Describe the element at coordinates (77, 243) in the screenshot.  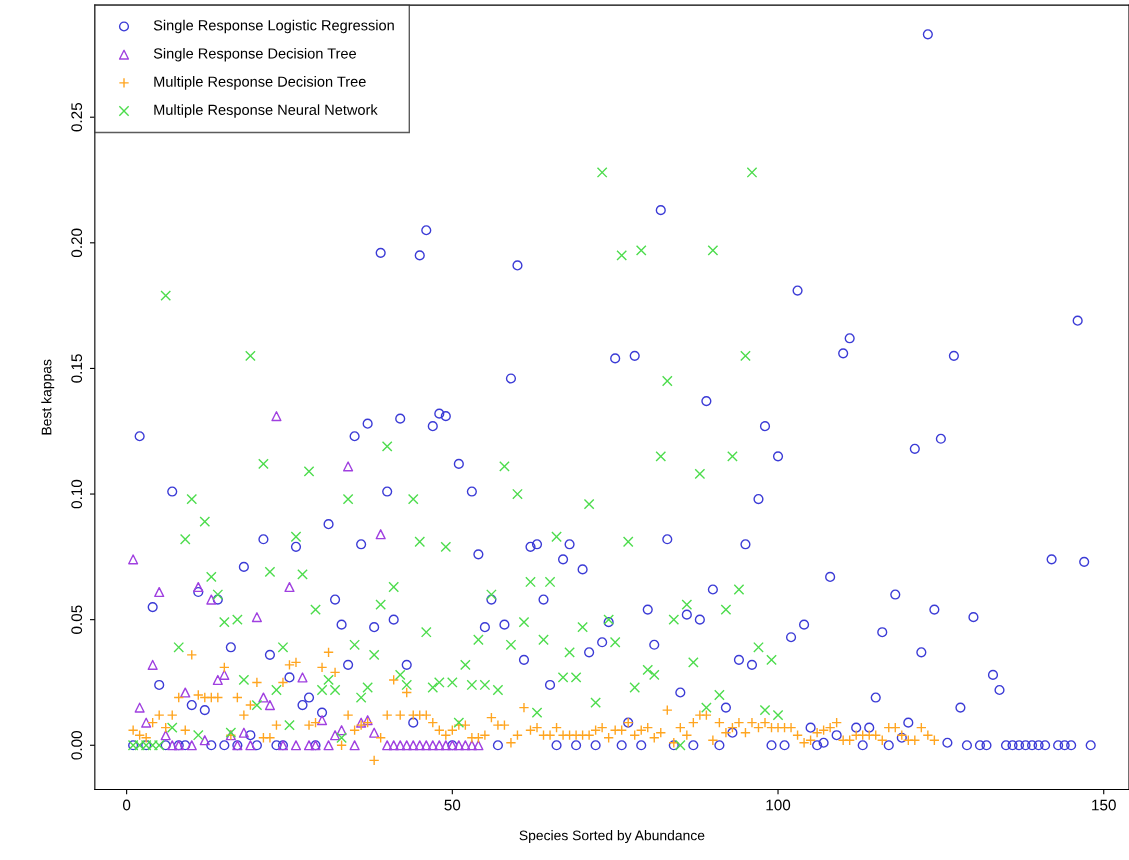
I see `y-tick-label: 0.20` at that location.